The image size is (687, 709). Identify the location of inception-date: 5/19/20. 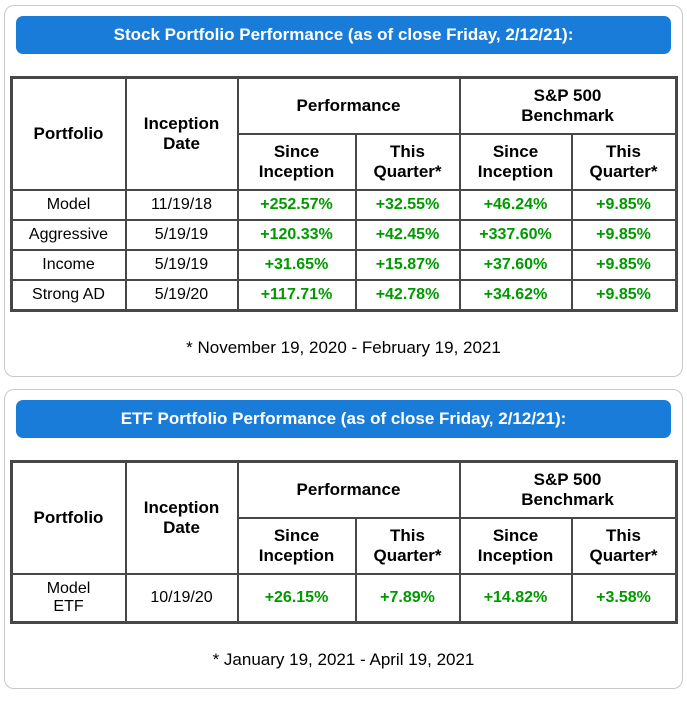
(181, 295).